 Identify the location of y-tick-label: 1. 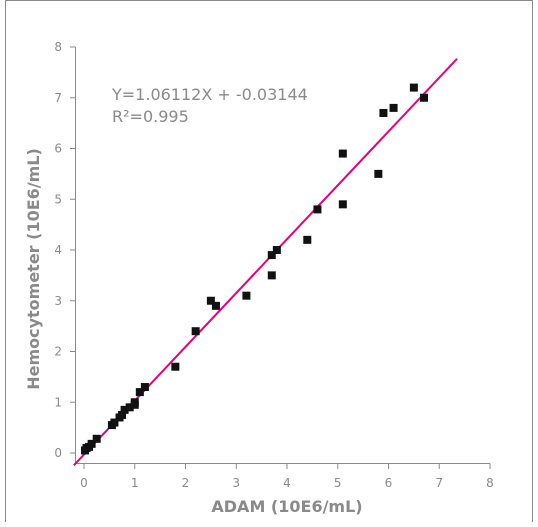
(58, 402).